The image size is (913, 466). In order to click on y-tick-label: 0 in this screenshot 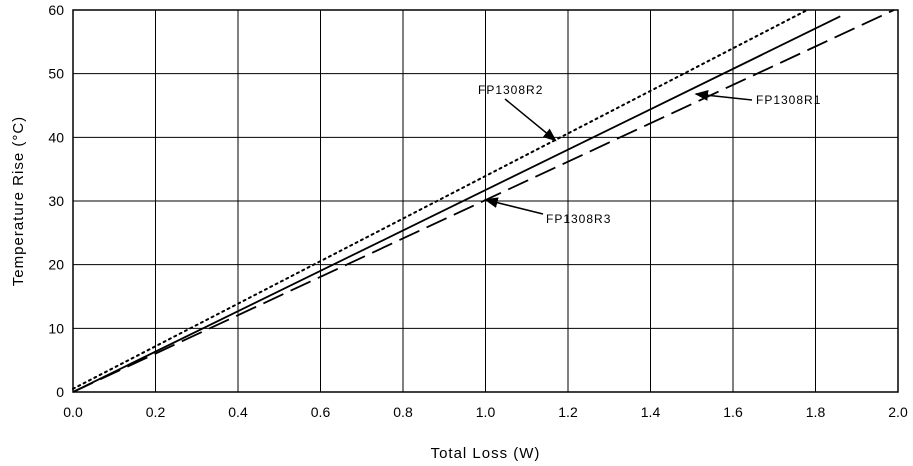, I will do `click(60, 392)`.